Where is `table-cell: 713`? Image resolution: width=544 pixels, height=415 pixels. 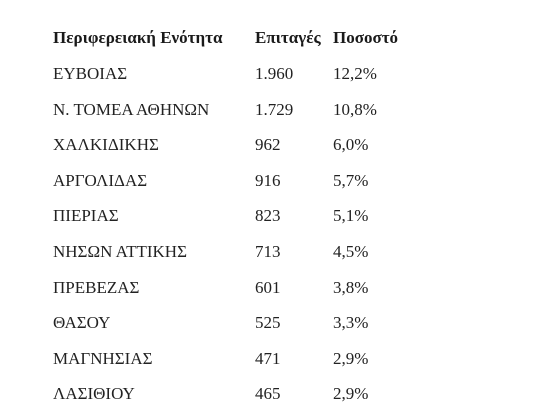
table-cell: 713 is located at coordinates (268, 251).